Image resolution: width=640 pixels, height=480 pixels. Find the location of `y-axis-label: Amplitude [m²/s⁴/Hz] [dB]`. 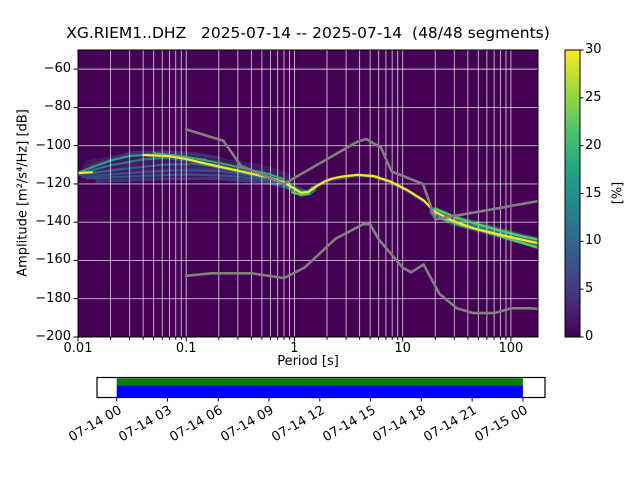

y-axis-label: Amplitude [m²/s⁴/Hz] [dB] is located at coordinates (23, 193).